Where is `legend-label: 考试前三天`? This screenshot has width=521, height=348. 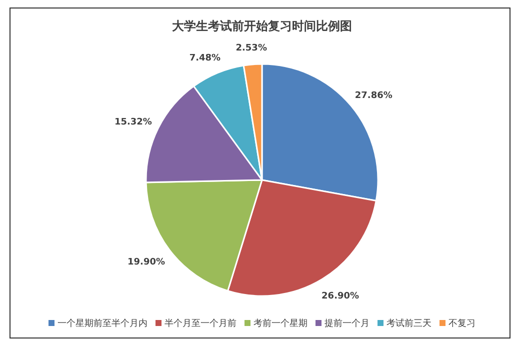
legend-label: 考试前三天 is located at coordinates (409, 323).